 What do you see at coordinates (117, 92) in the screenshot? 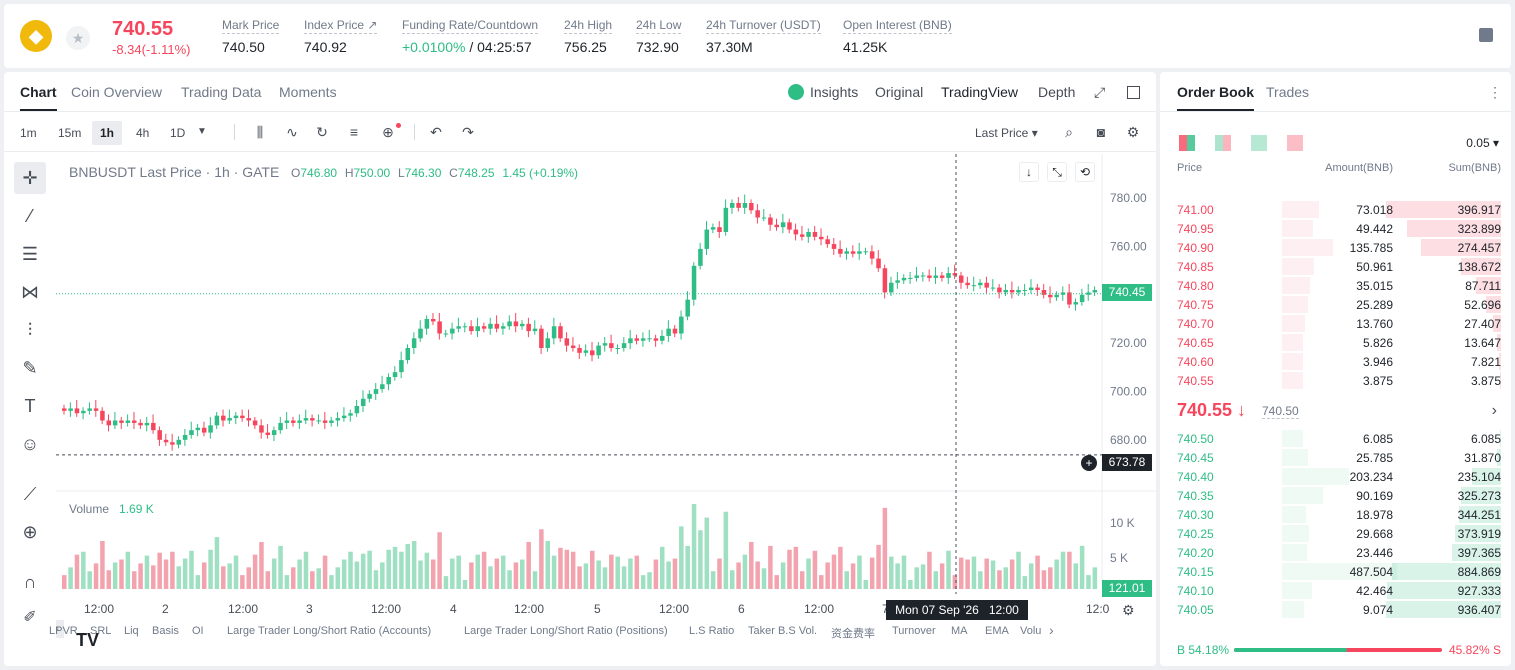
I see `tab-coin-overview: Coin Overview` at bounding box center [117, 92].